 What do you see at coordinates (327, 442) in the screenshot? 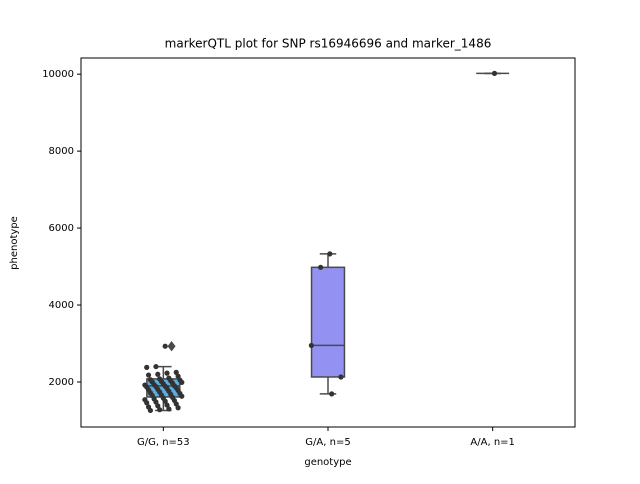
I see `x-tick-label: G/A, n=5` at bounding box center [327, 442].